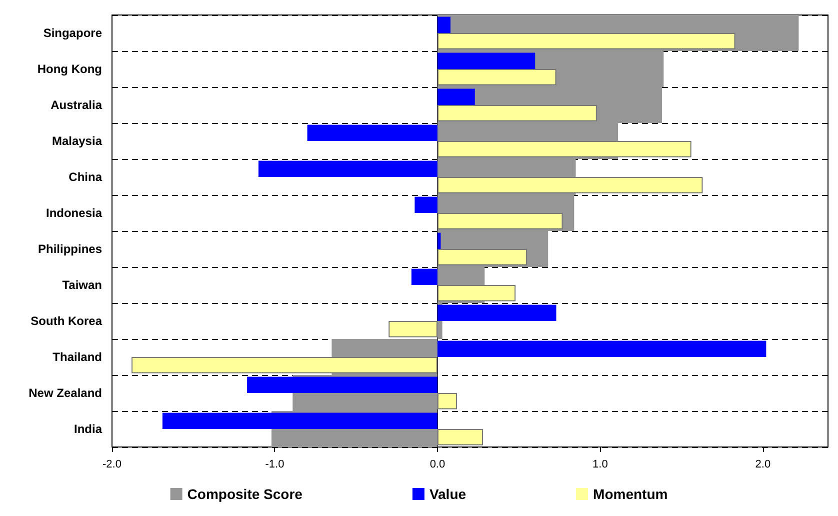 The height and width of the screenshot is (516, 838). Describe the element at coordinates (69, 69) in the screenshot. I see `y-tick-label: Hong Kong` at that location.